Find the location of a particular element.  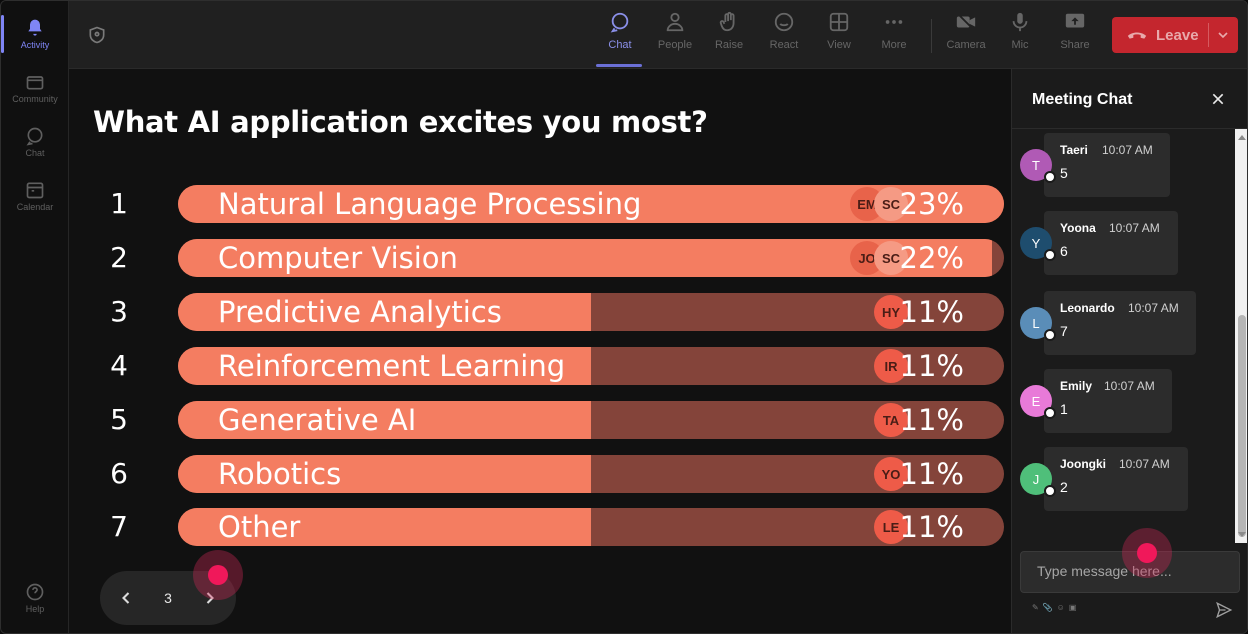

poll-option-row: 3 Predictive Analytics HY 11% is located at coordinates (540, 312).